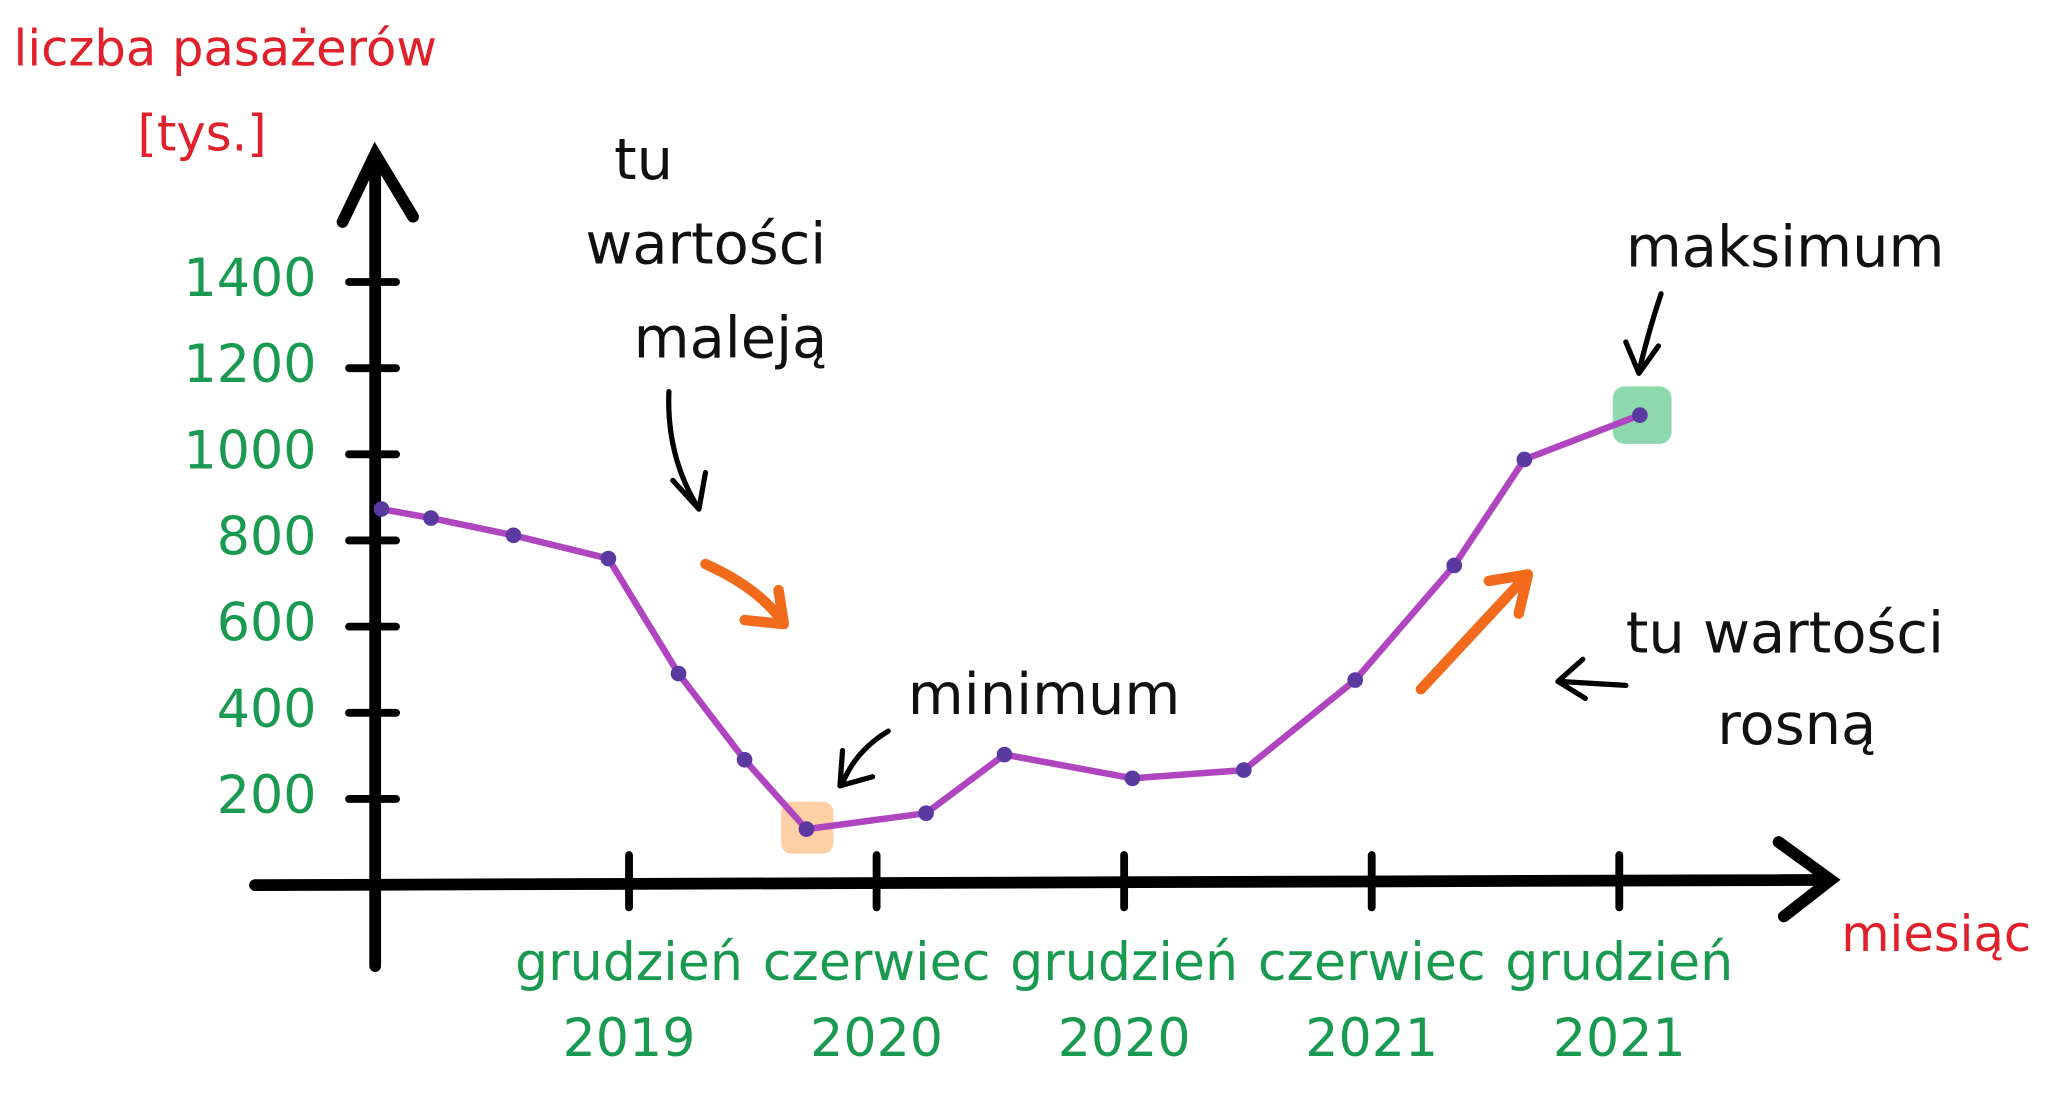  What do you see at coordinates (1796, 724) in the screenshot?
I see `annotation: rosną` at bounding box center [1796, 724].